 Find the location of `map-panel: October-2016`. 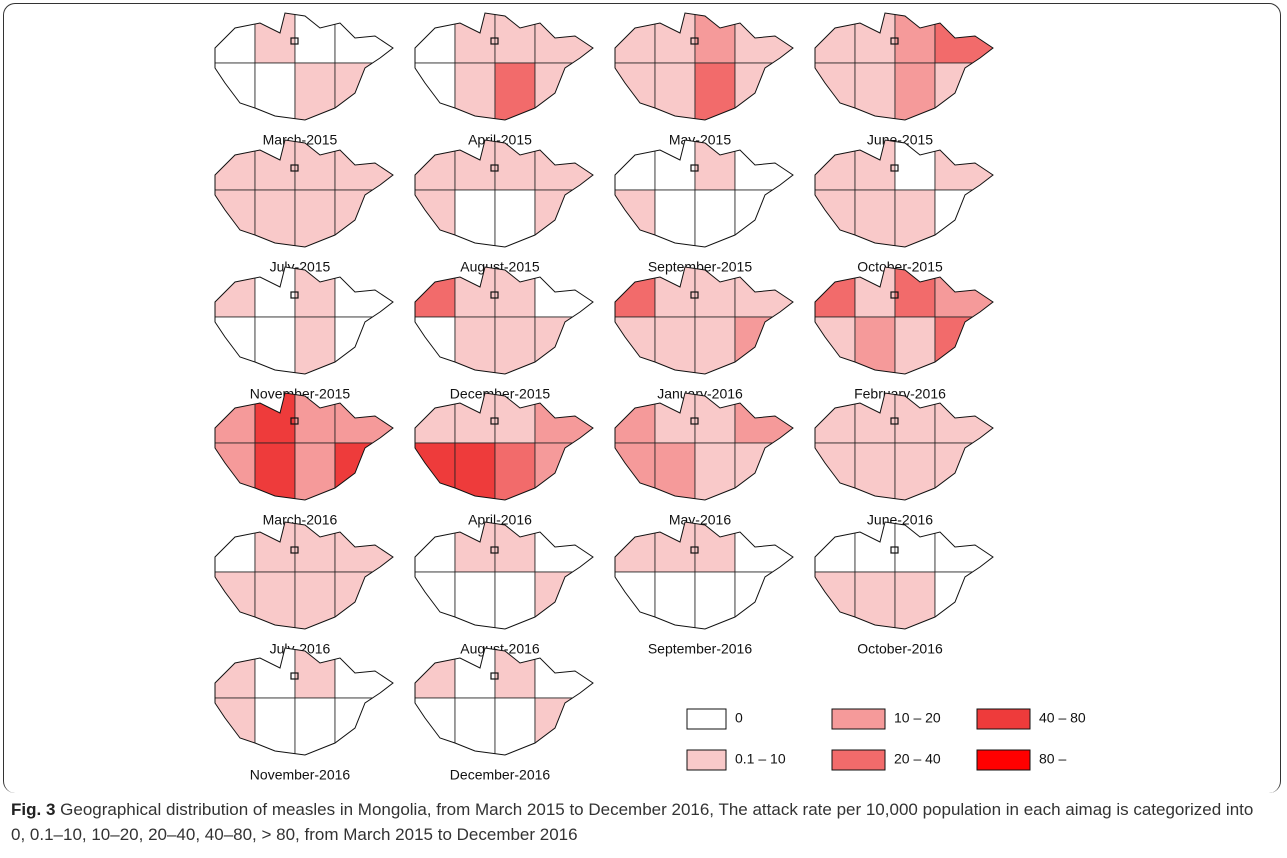

map-panel: October-2016 is located at coordinates (904, 589).